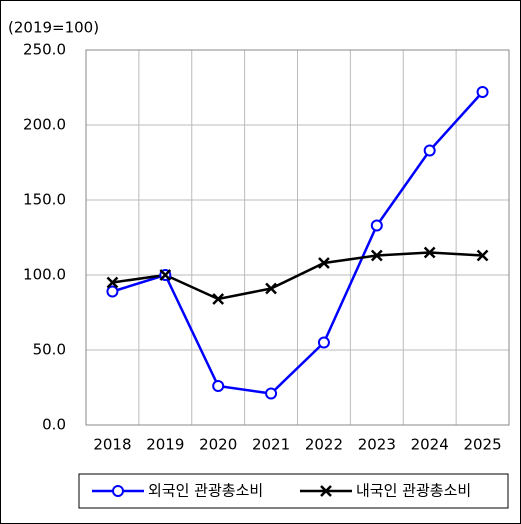  I want to click on y-tick-label: 150.0, so click(44, 200).